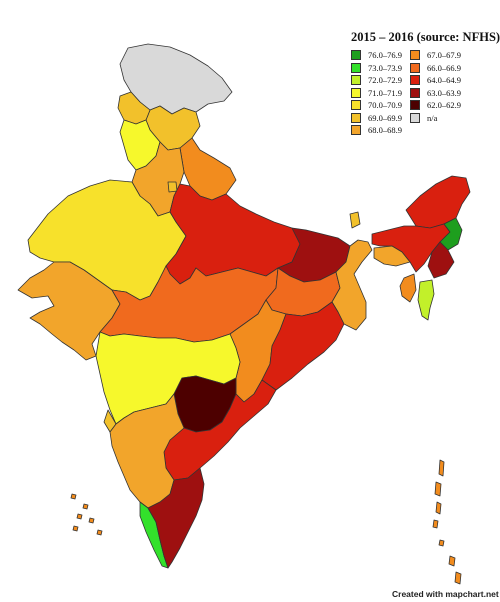 The width and height of the screenshot is (500, 602). I want to click on legend-label: 72.0–72.9, so click(385, 80).